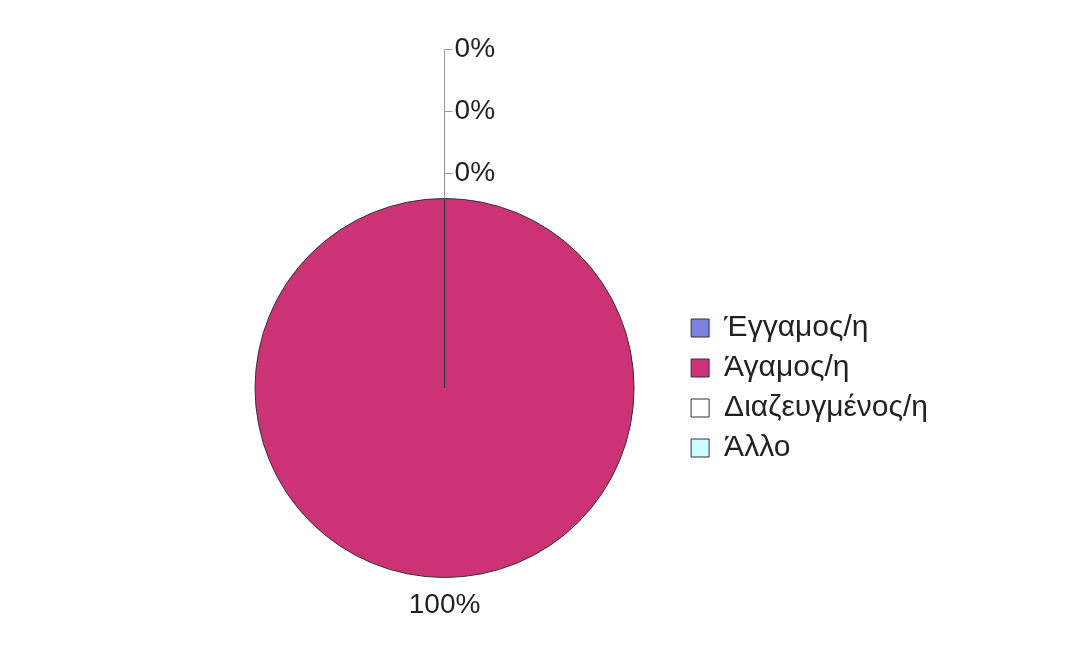  Describe the element at coordinates (757, 446) in the screenshot. I see `legend-label: Άλλο` at that location.